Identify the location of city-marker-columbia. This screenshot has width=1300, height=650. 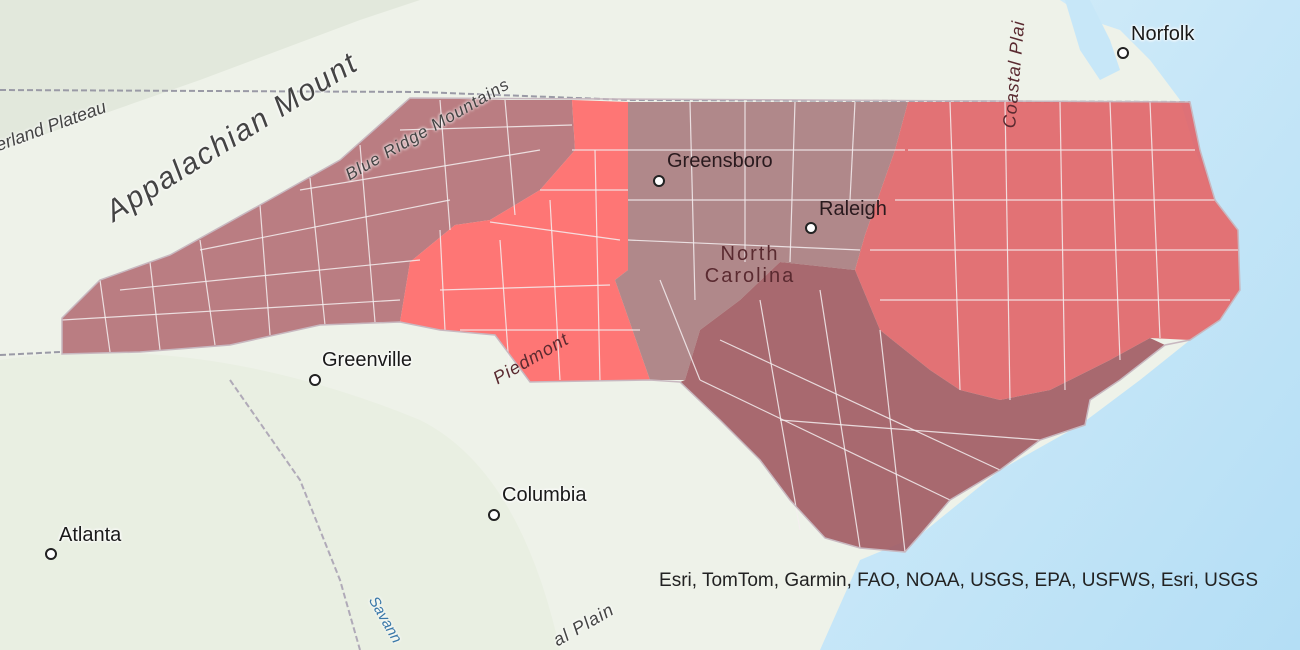
(494, 515).